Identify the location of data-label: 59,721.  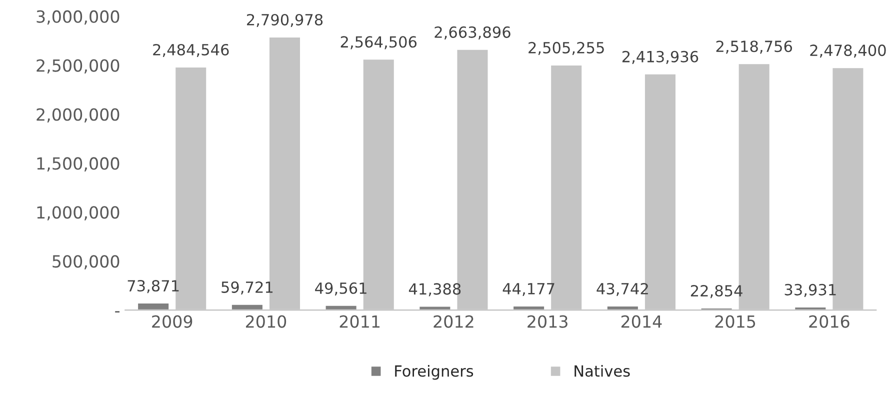
(247, 287).